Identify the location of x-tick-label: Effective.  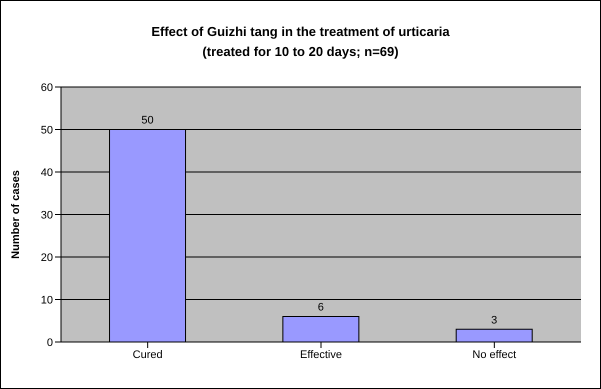
(321, 354).